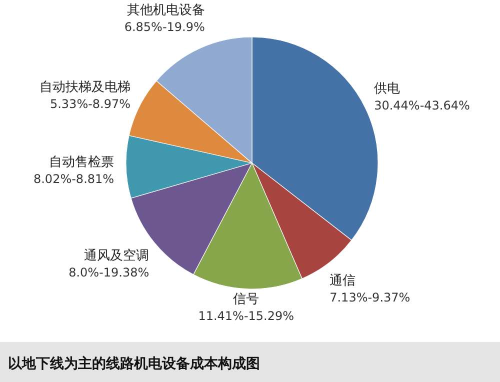 This screenshot has width=500, height=382. Describe the element at coordinates (109, 273) in the screenshot. I see `text: 8.0%-19.38%` at that location.